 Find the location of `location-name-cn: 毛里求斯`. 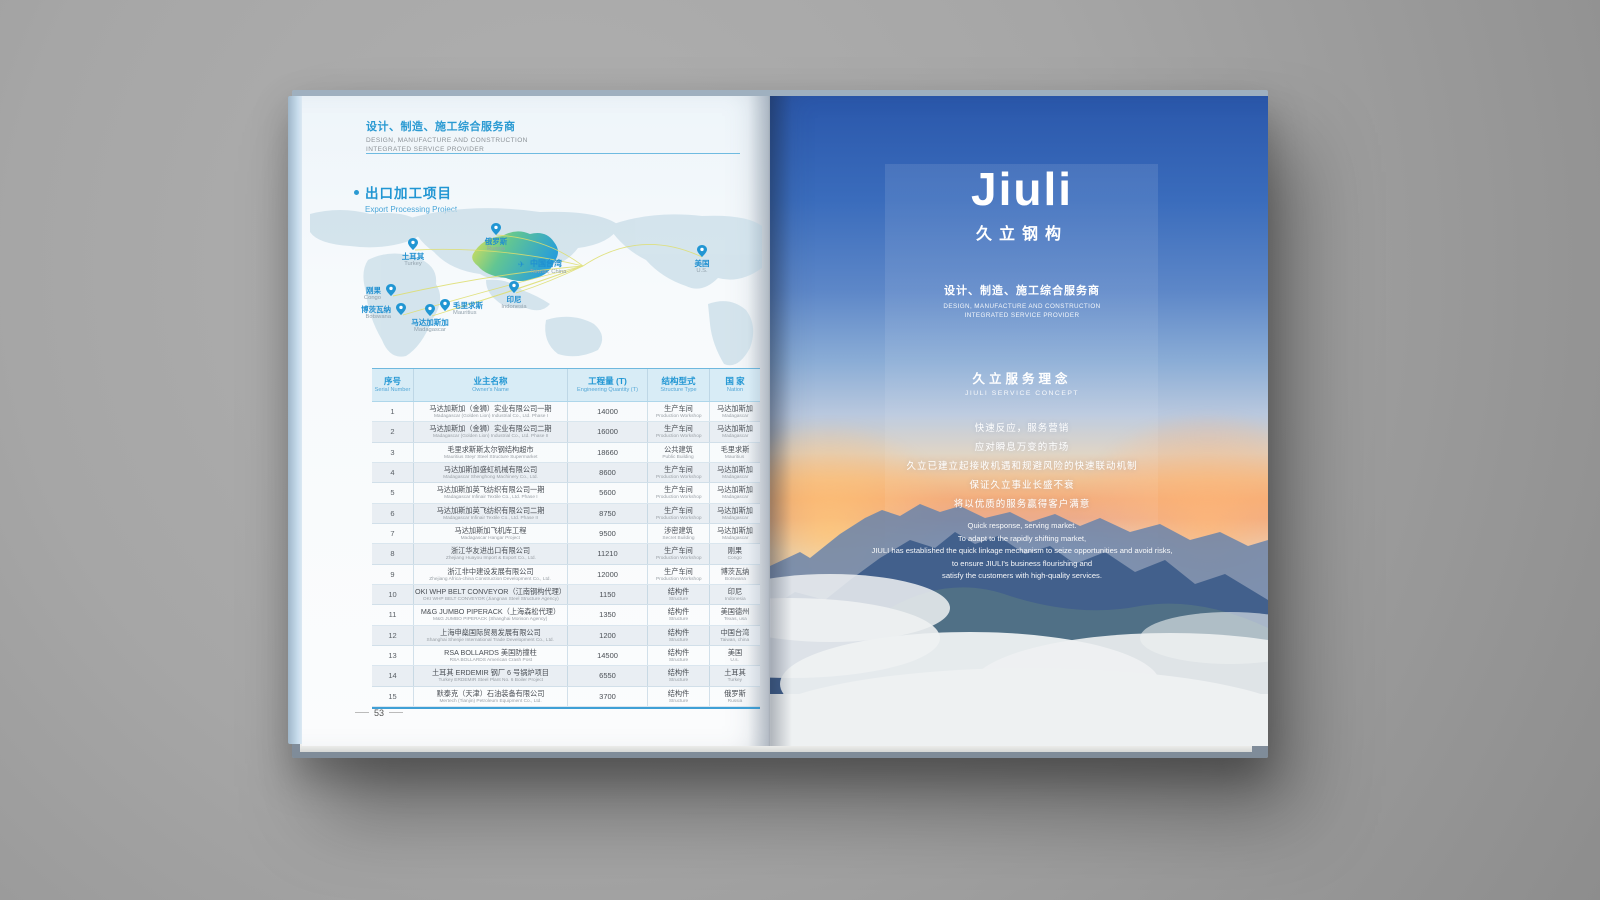

location-name-cn: 毛里求斯 is located at coordinates (468, 305).